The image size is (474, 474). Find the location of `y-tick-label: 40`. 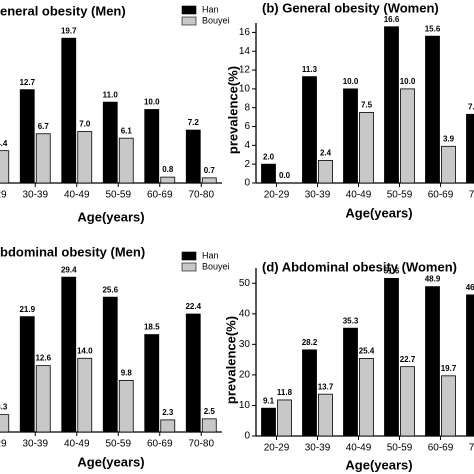

y-tick-label: 40 is located at coordinates (245, 313).